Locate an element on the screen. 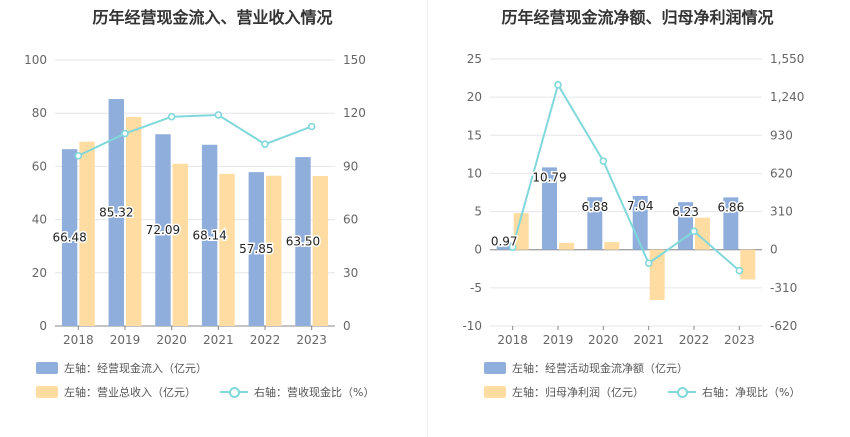 This screenshot has height=437, width=850. chart-title-right: 历年经营现金流净额、归母净利润情况 is located at coordinates (637, 17).